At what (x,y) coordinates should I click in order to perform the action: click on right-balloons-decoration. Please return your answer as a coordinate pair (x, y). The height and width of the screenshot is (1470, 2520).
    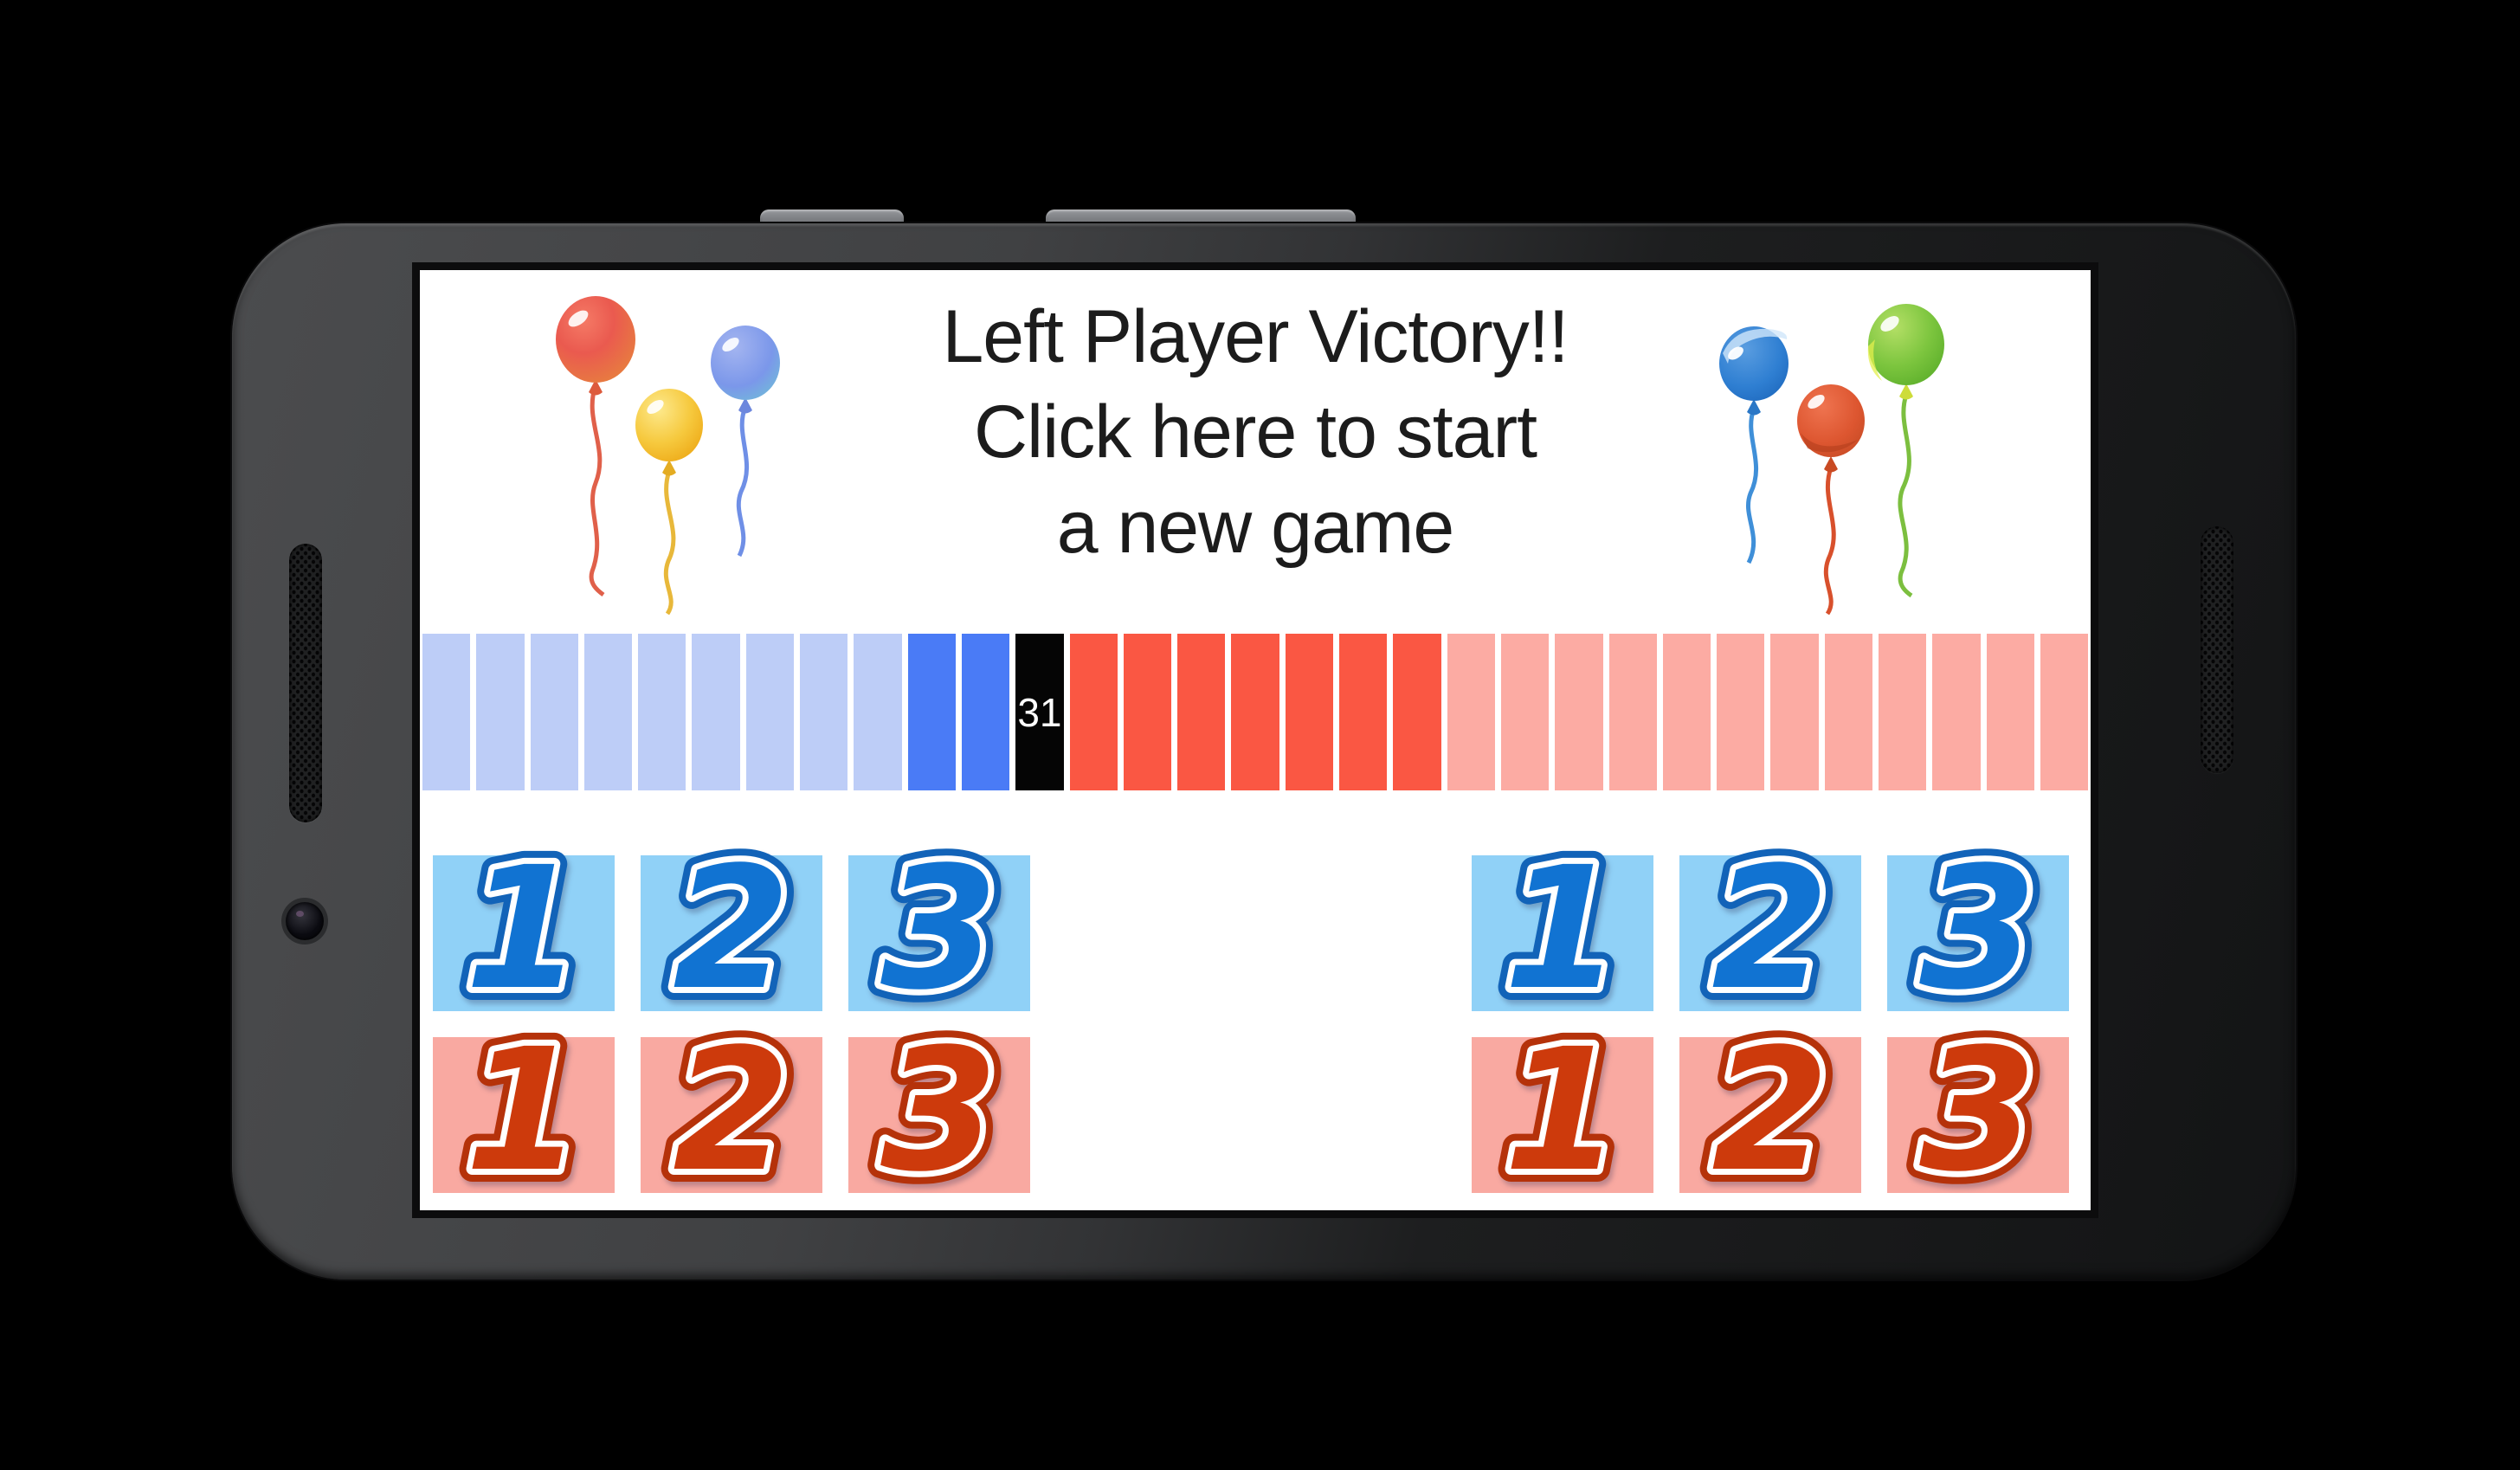
    Looking at the image, I should click on (1831, 460).